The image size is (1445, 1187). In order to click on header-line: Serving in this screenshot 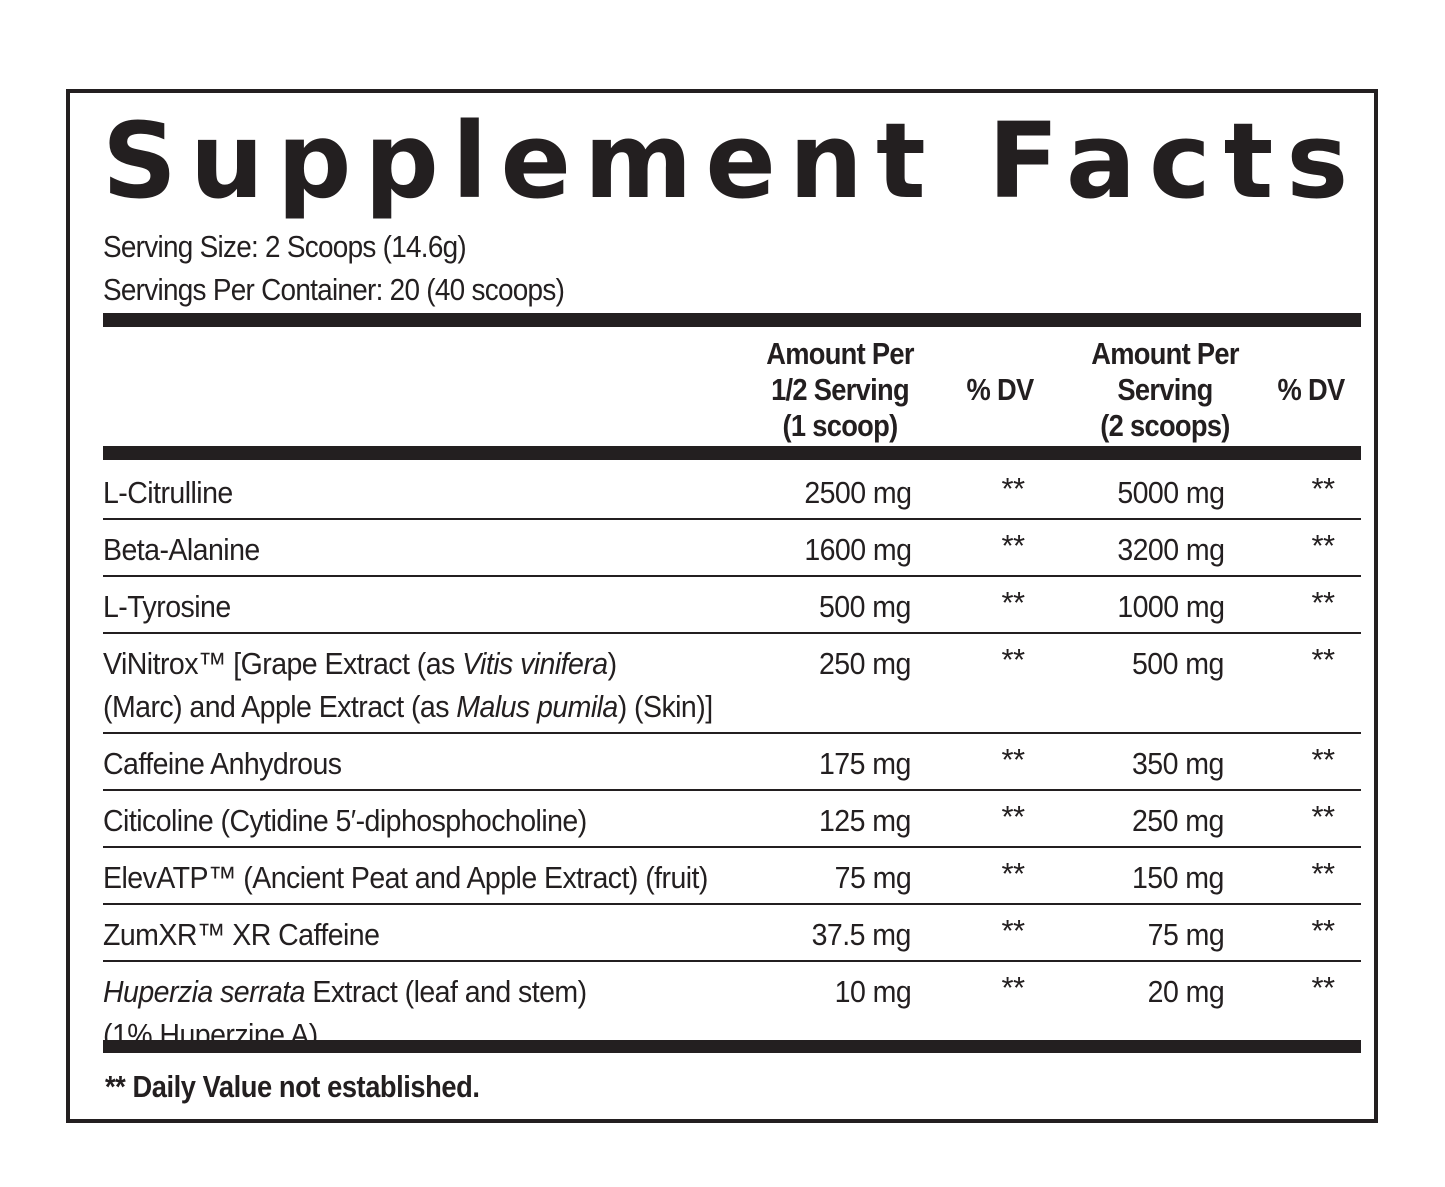, I will do `click(1165, 389)`.